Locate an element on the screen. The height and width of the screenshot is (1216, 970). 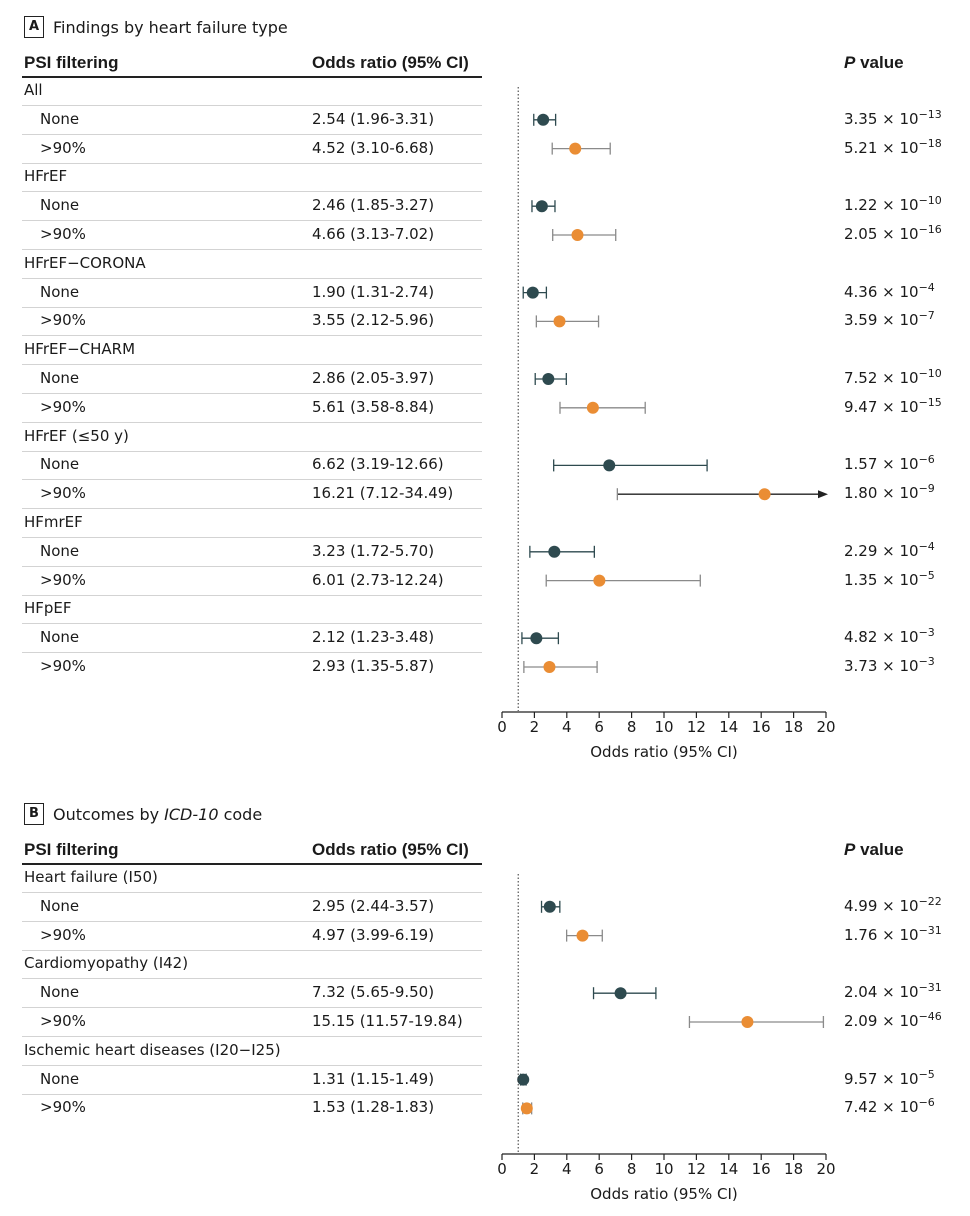
p-value: 1.57 × 10⁻⁶ is located at coordinates (889, 463).